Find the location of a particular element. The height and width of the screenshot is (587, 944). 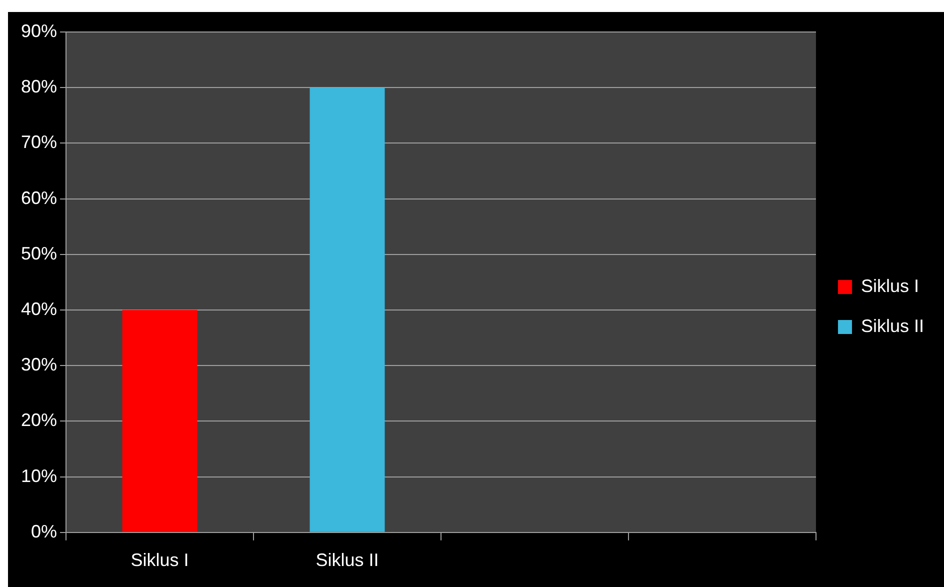

legend-label: Siklus I is located at coordinates (890, 286).